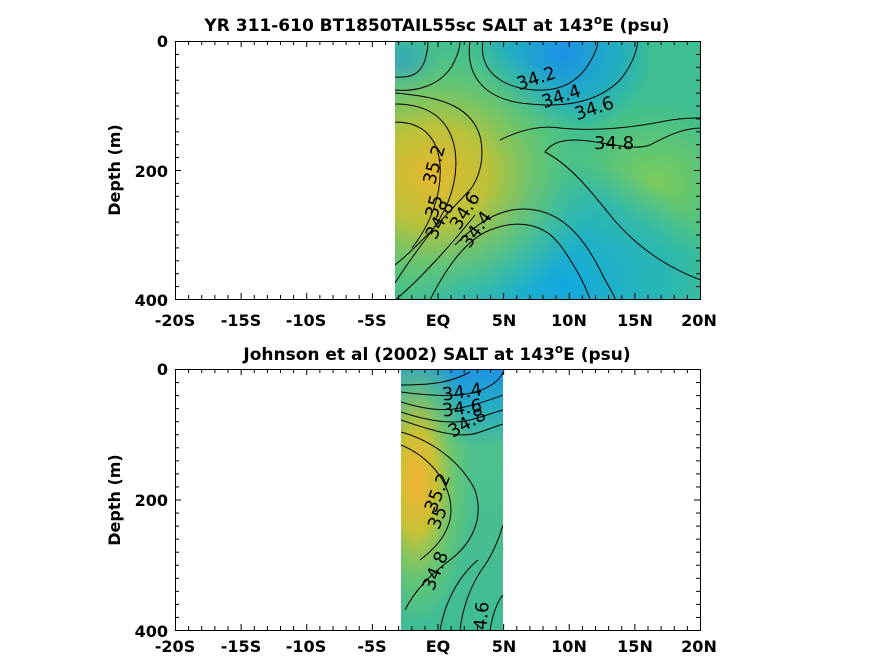 Image resolution: width=875 pixels, height=656 pixels. What do you see at coordinates (481, 622) in the screenshot?
I see `contour-label: 34.6` at bounding box center [481, 622].